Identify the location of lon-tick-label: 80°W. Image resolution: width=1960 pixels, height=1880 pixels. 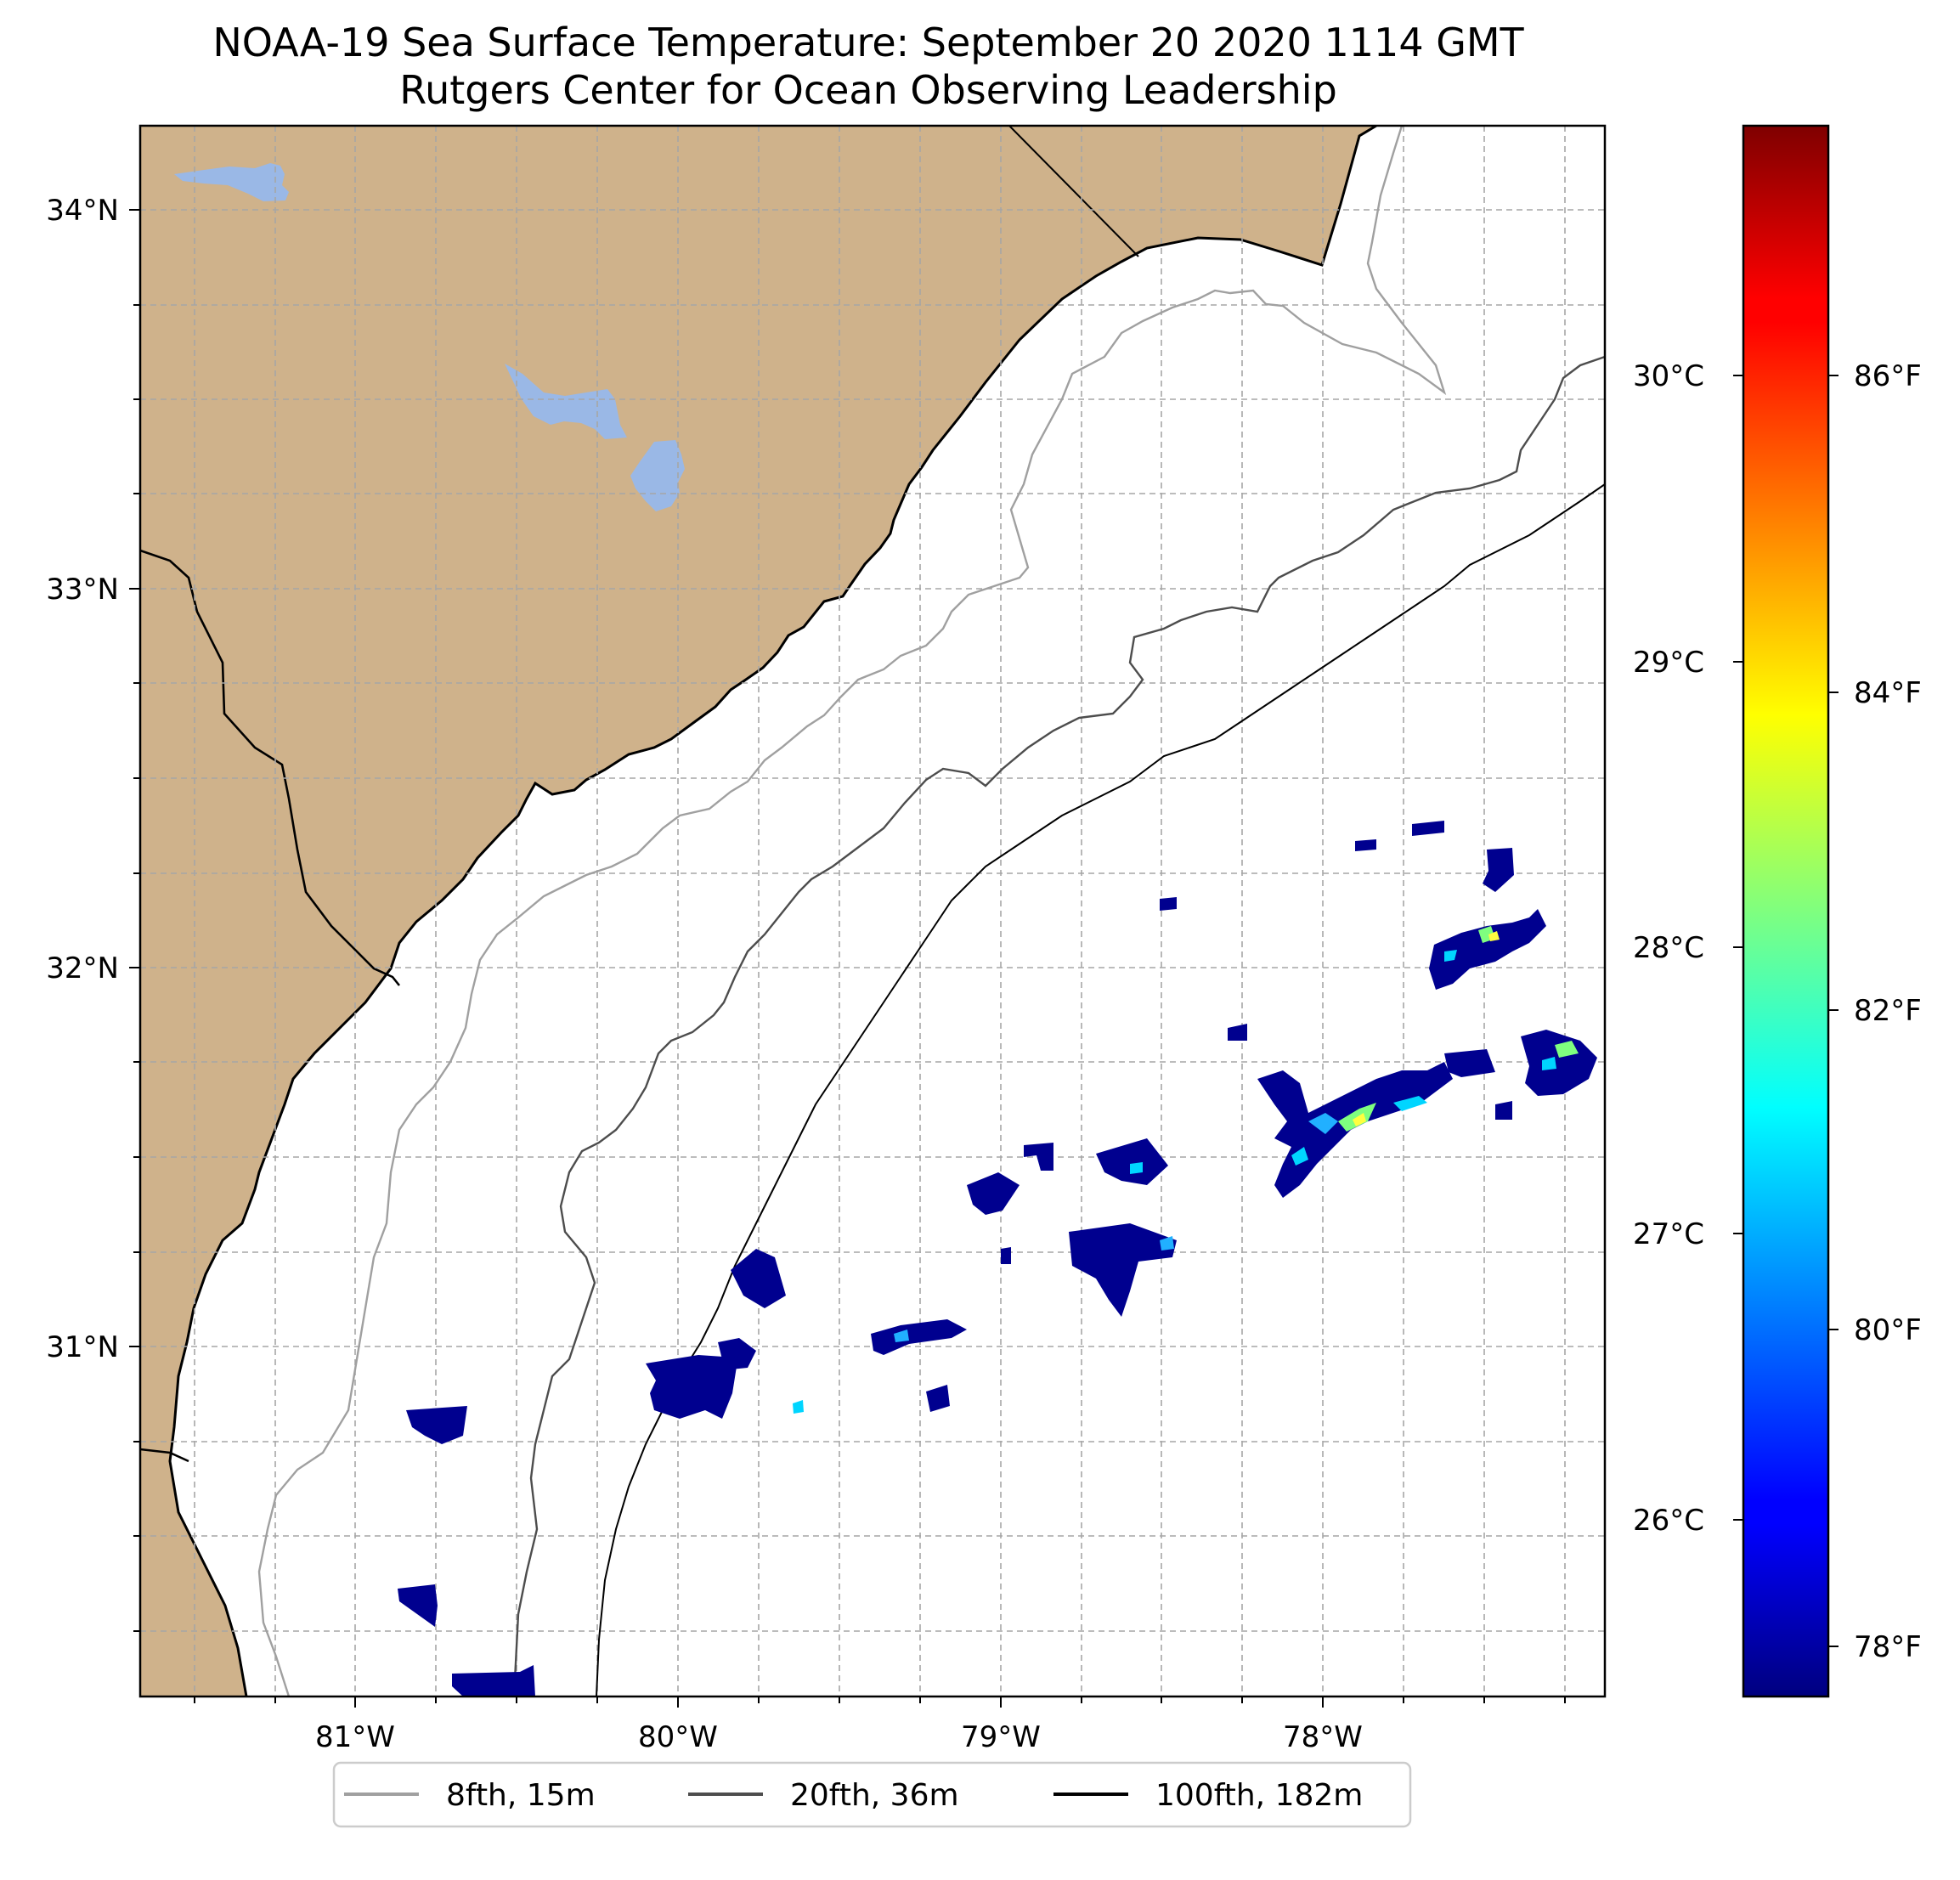
(678, 1737).